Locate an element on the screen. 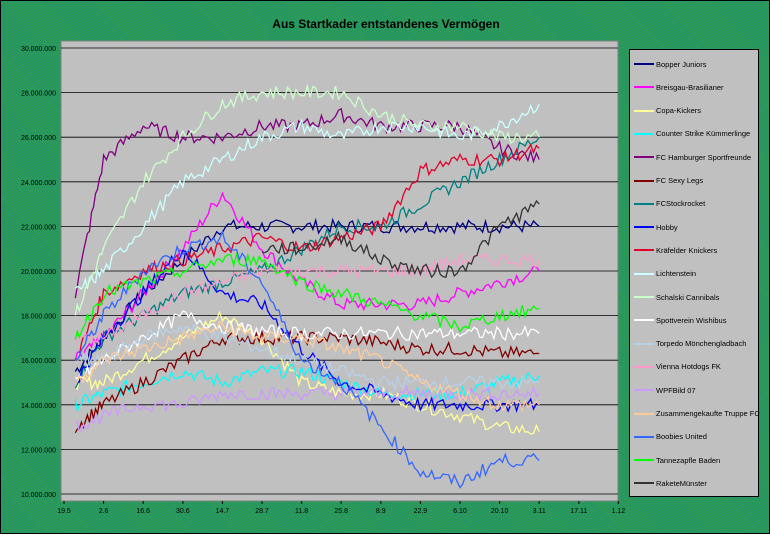 This screenshot has width=770, height=535. legend-label: Vienna Hotdogs FK is located at coordinates (688, 367).